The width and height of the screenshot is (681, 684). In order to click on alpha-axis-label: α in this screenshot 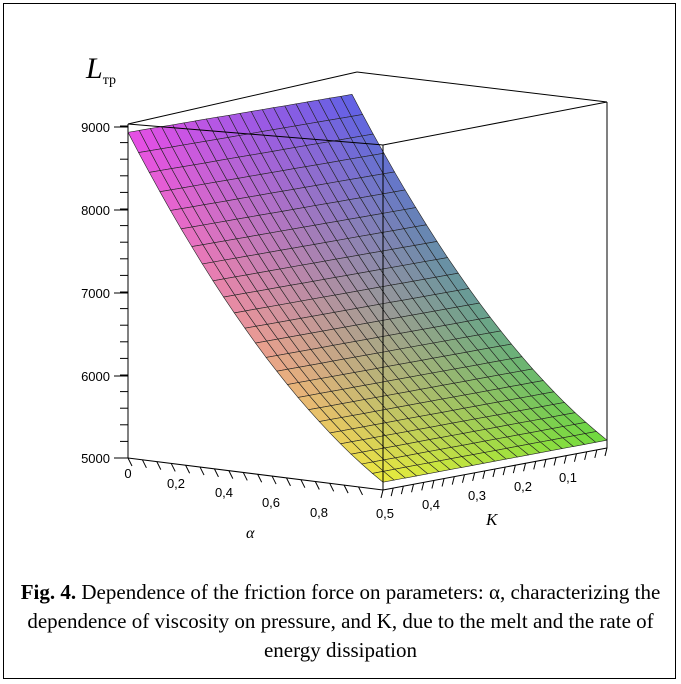, I will do `click(250, 533)`.